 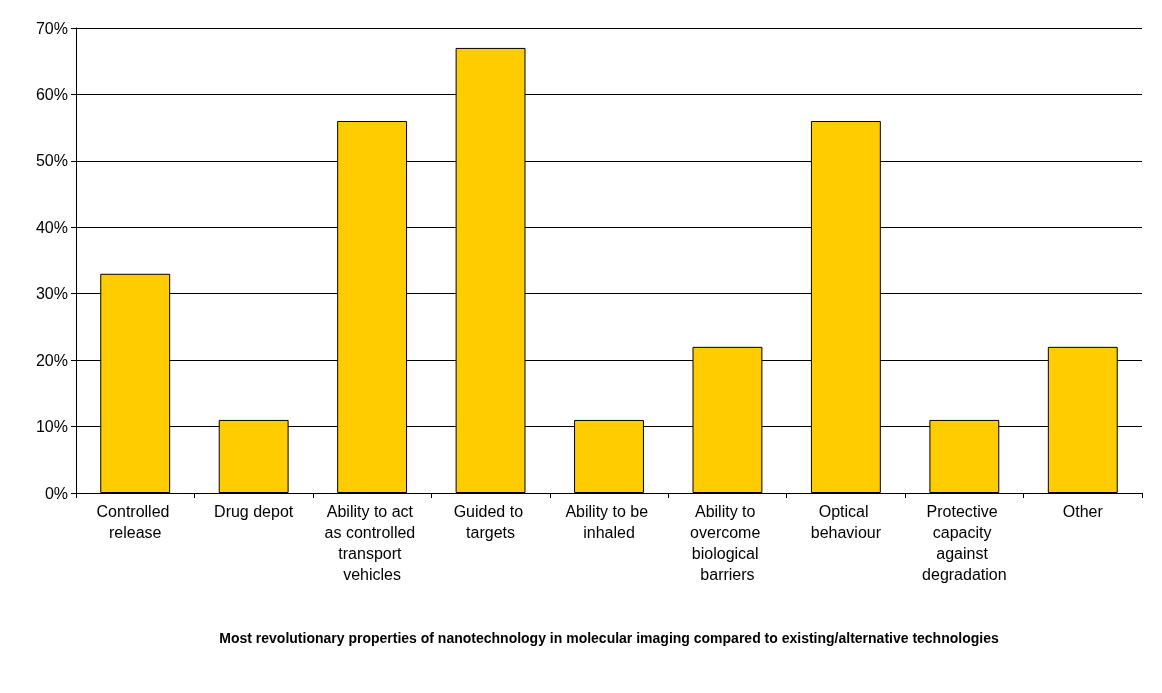 What do you see at coordinates (51, 28) in the screenshot?
I see `y-tick-label: 70%` at bounding box center [51, 28].